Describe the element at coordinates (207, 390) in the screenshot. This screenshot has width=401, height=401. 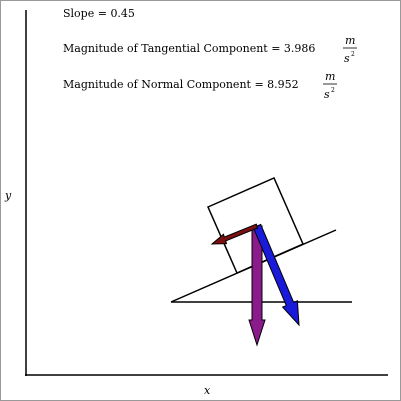
I see `x-axis-label: x` at that location.